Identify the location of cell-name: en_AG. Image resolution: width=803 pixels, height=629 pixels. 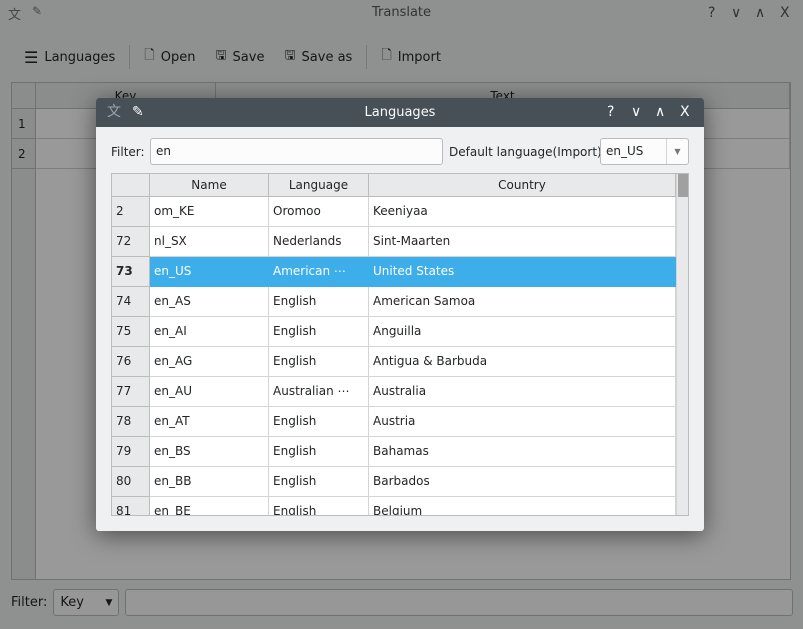
(209, 362).